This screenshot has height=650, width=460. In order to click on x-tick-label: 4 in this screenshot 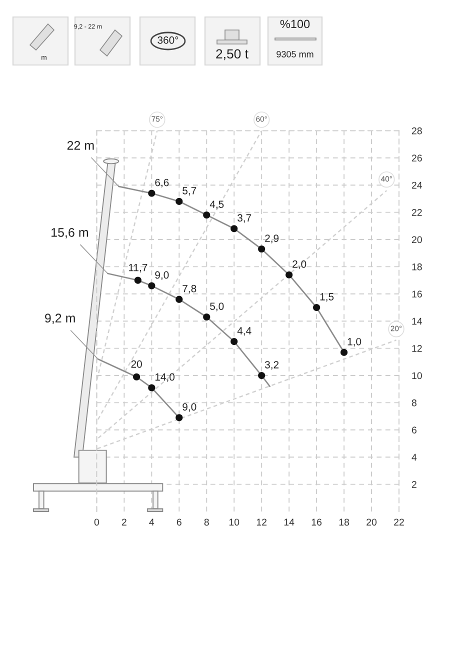, I will do `click(151, 522)`.